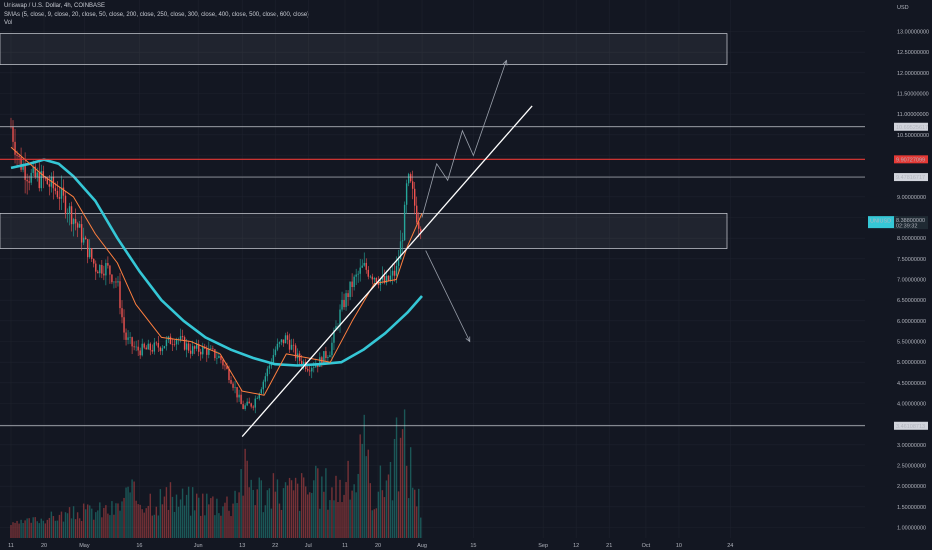 The width and height of the screenshot is (932, 550). Describe the element at coordinates (679, 546) in the screenshot. I see `time-tick: 10` at that location.